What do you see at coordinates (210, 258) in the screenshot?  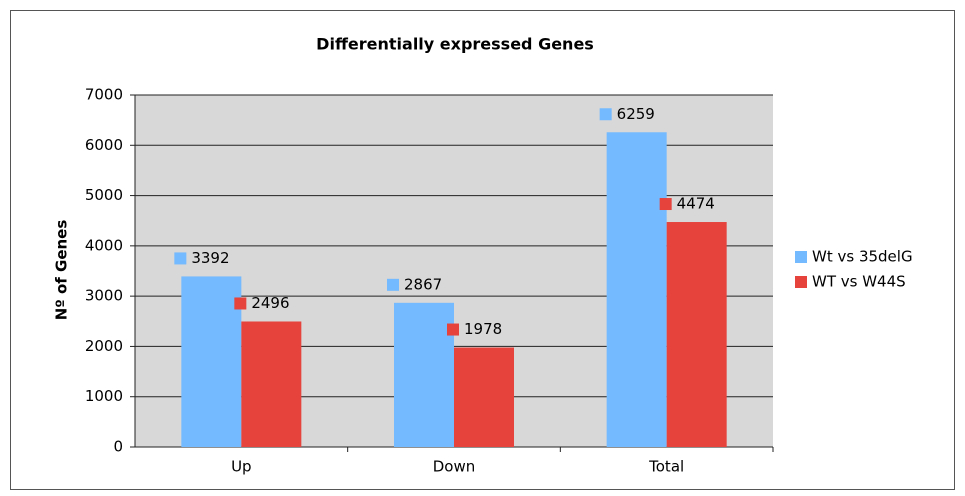 I see `data-label: 3392` at bounding box center [210, 258].